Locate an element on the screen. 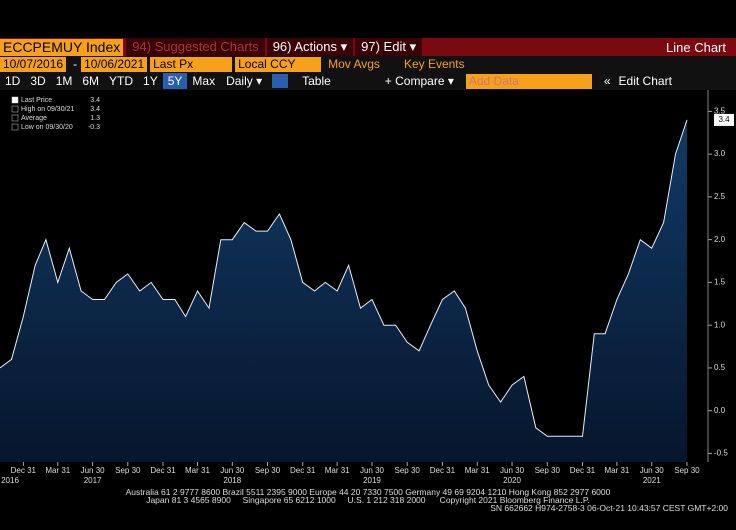 This screenshot has height=530, width=736. year-label: 2020 is located at coordinates (512, 480).